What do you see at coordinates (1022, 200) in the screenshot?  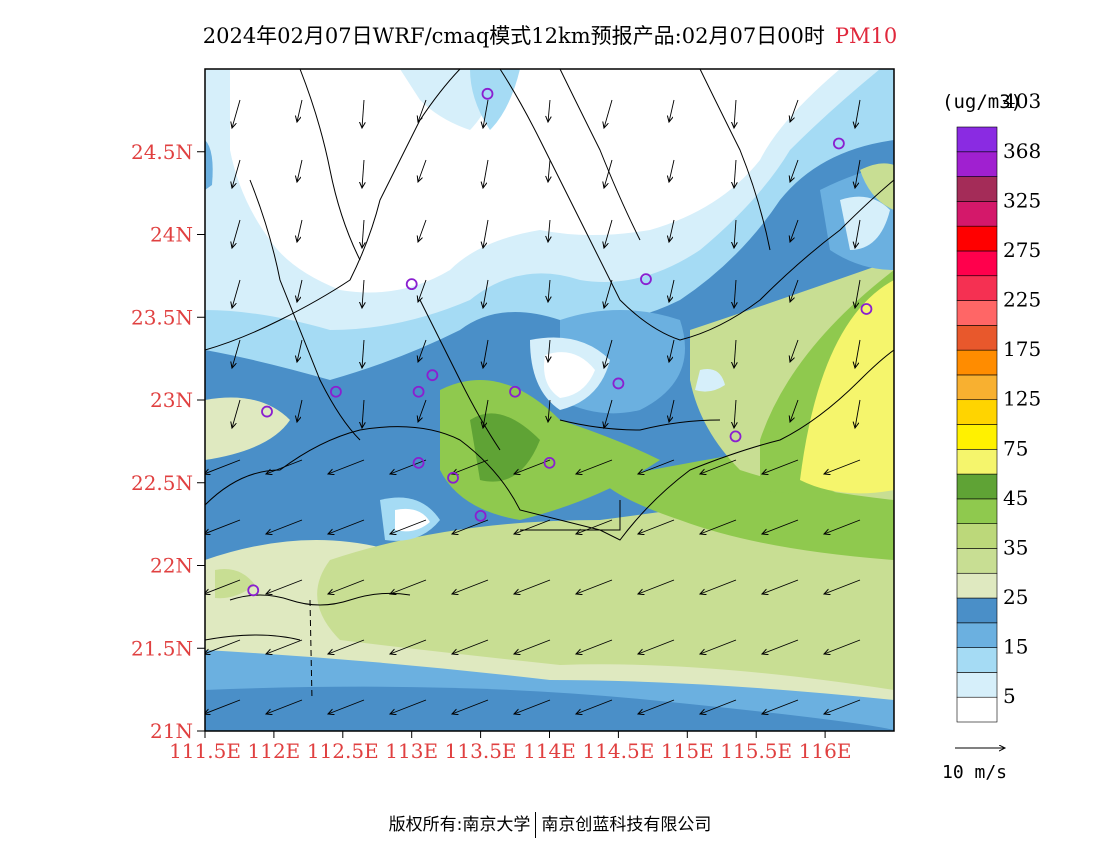 I see `colorbar-label: 325` at bounding box center [1022, 200].